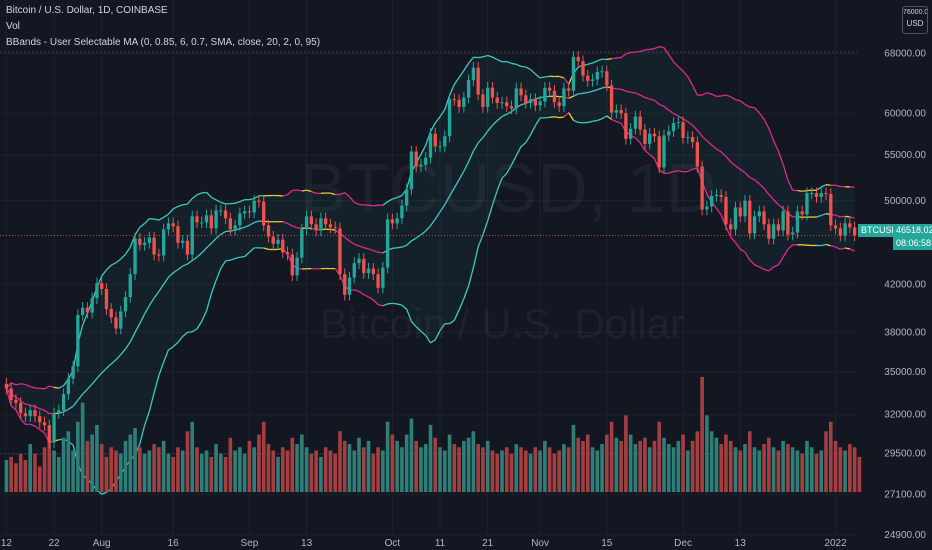  What do you see at coordinates (915, 20) in the screenshot?
I see `currency-button: 76000.00 USD` at bounding box center [915, 20].